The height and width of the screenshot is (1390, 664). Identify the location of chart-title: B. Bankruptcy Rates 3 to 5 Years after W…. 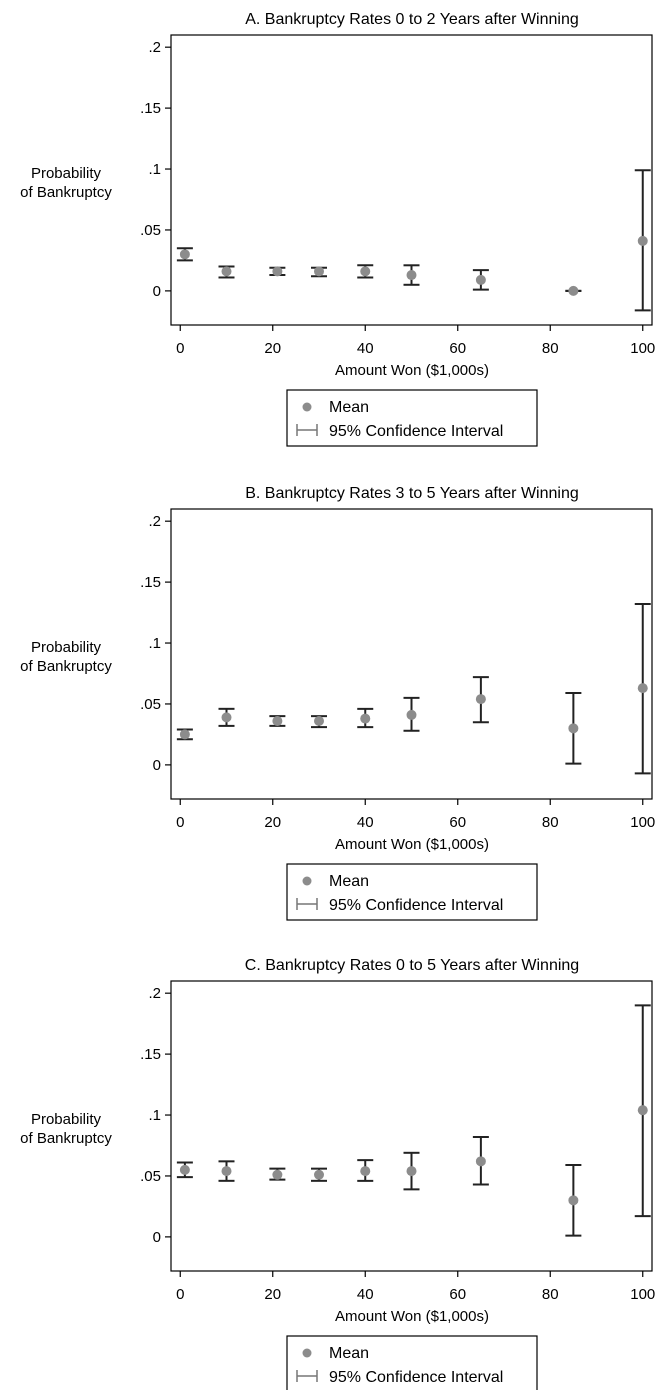
(412, 493).